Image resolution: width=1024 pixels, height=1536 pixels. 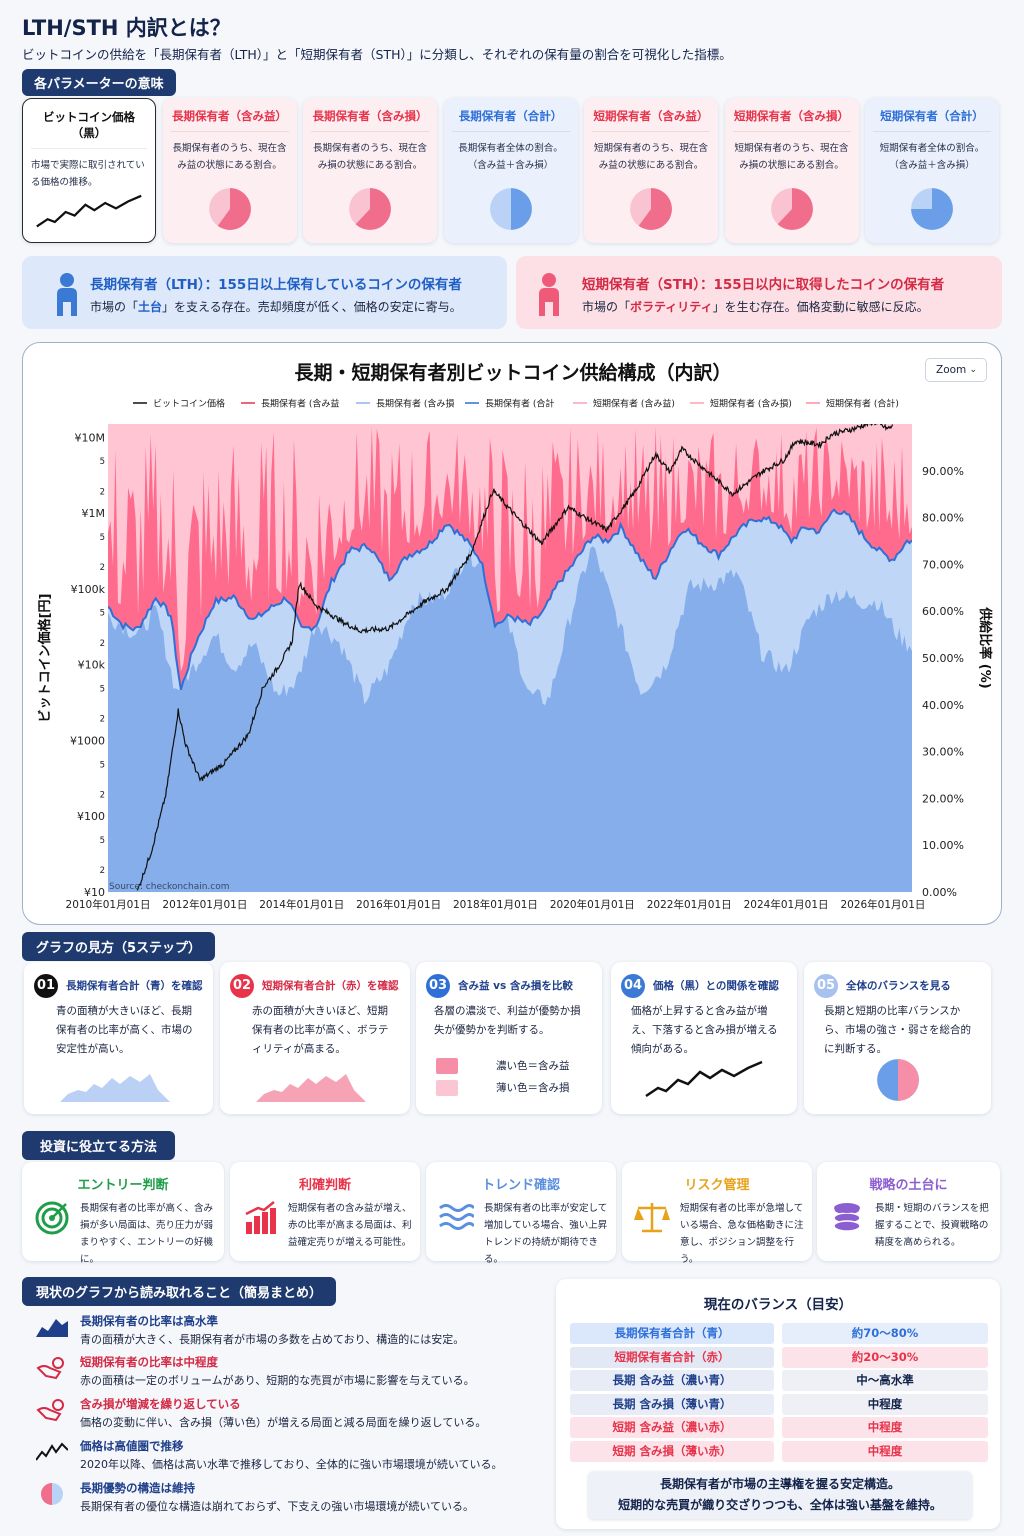 I want to click on balance-row-label: 短期 含み益（濃い赤）, so click(x=672, y=1427).